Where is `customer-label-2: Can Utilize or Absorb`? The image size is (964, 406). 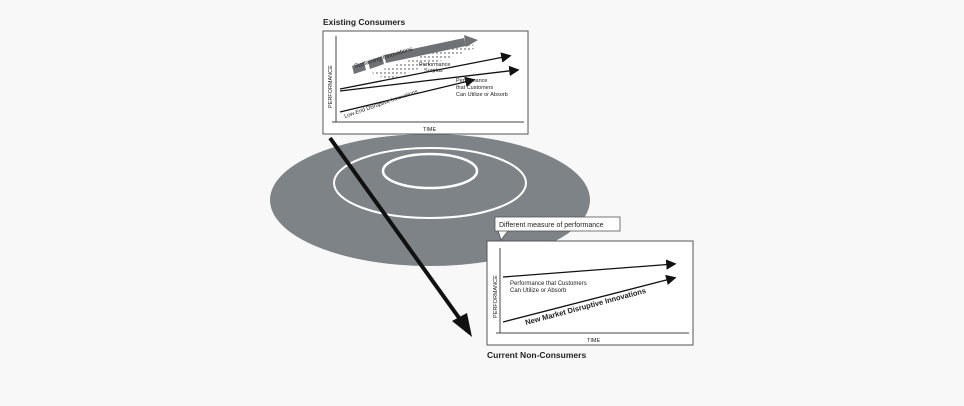
customer-label-2: Can Utilize or Absorb is located at coordinates (538, 291).